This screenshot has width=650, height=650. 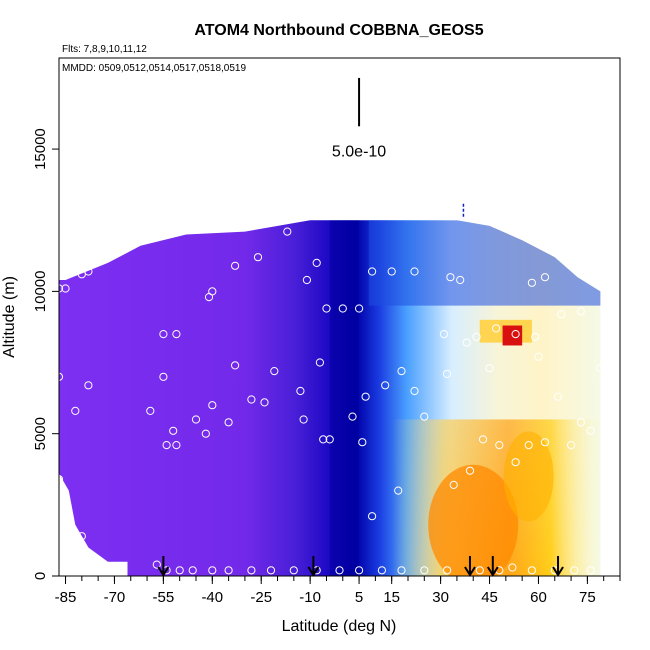 What do you see at coordinates (587, 597) in the screenshot?
I see `x-tick-label: 75` at bounding box center [587, 597].